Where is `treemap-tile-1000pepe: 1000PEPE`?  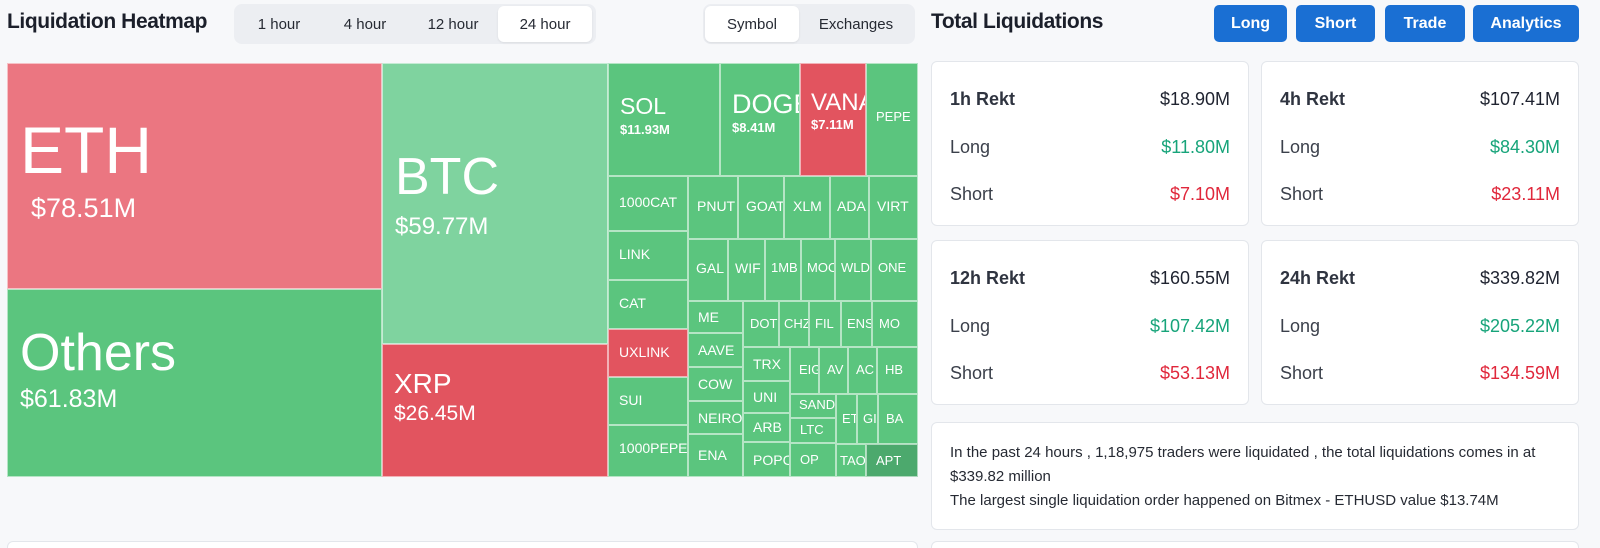 treemap-tile-1000pepe: 1000PEPE is located at coordinates (648, 451).